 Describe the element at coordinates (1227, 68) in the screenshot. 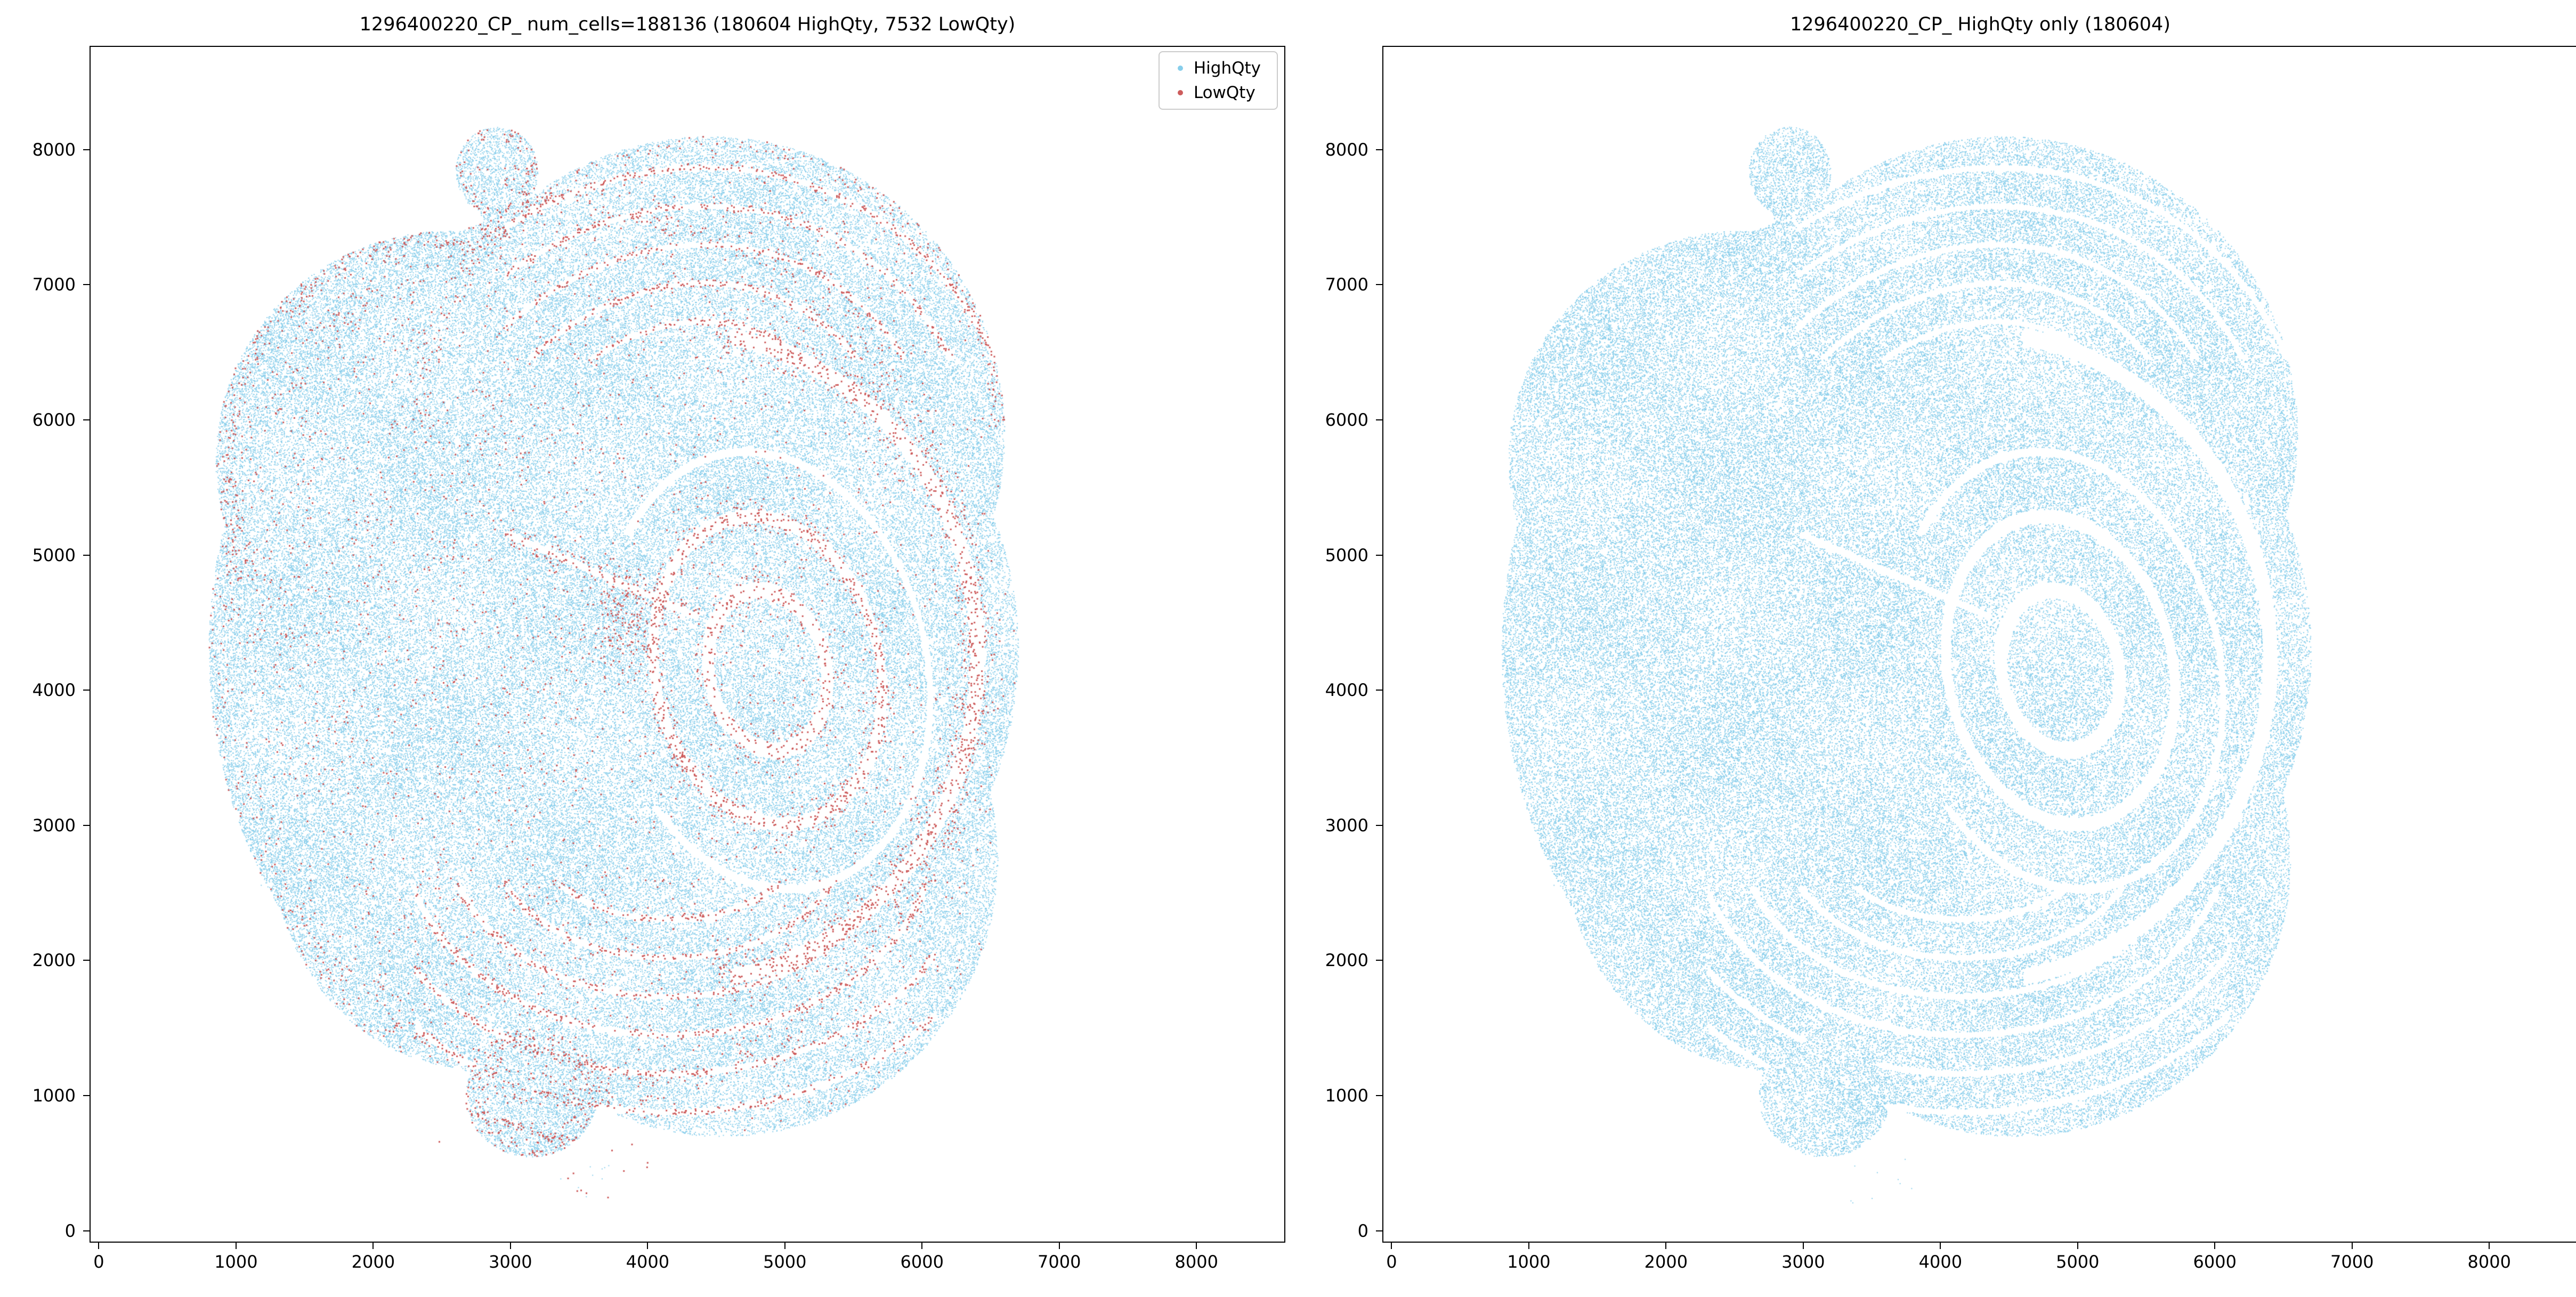

I see `legend-label: HighQty` at that location.